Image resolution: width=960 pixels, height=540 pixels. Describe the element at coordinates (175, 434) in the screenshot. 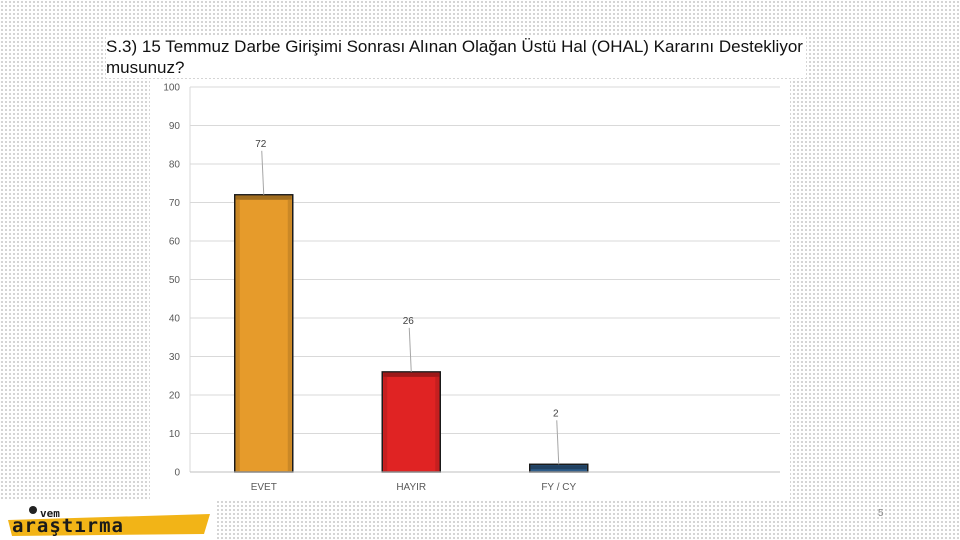

I see `y-tick-label: 10` at that location.